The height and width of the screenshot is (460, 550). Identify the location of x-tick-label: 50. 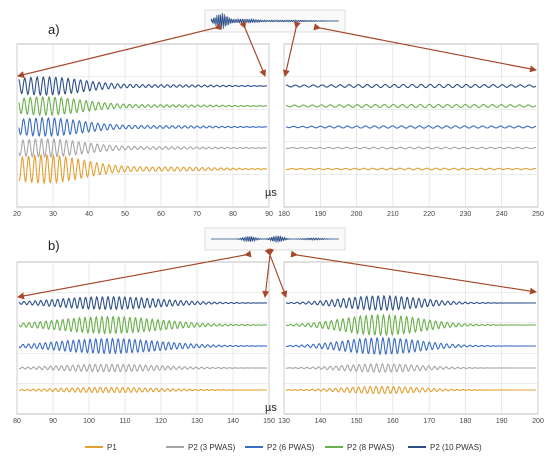
(125, 214).